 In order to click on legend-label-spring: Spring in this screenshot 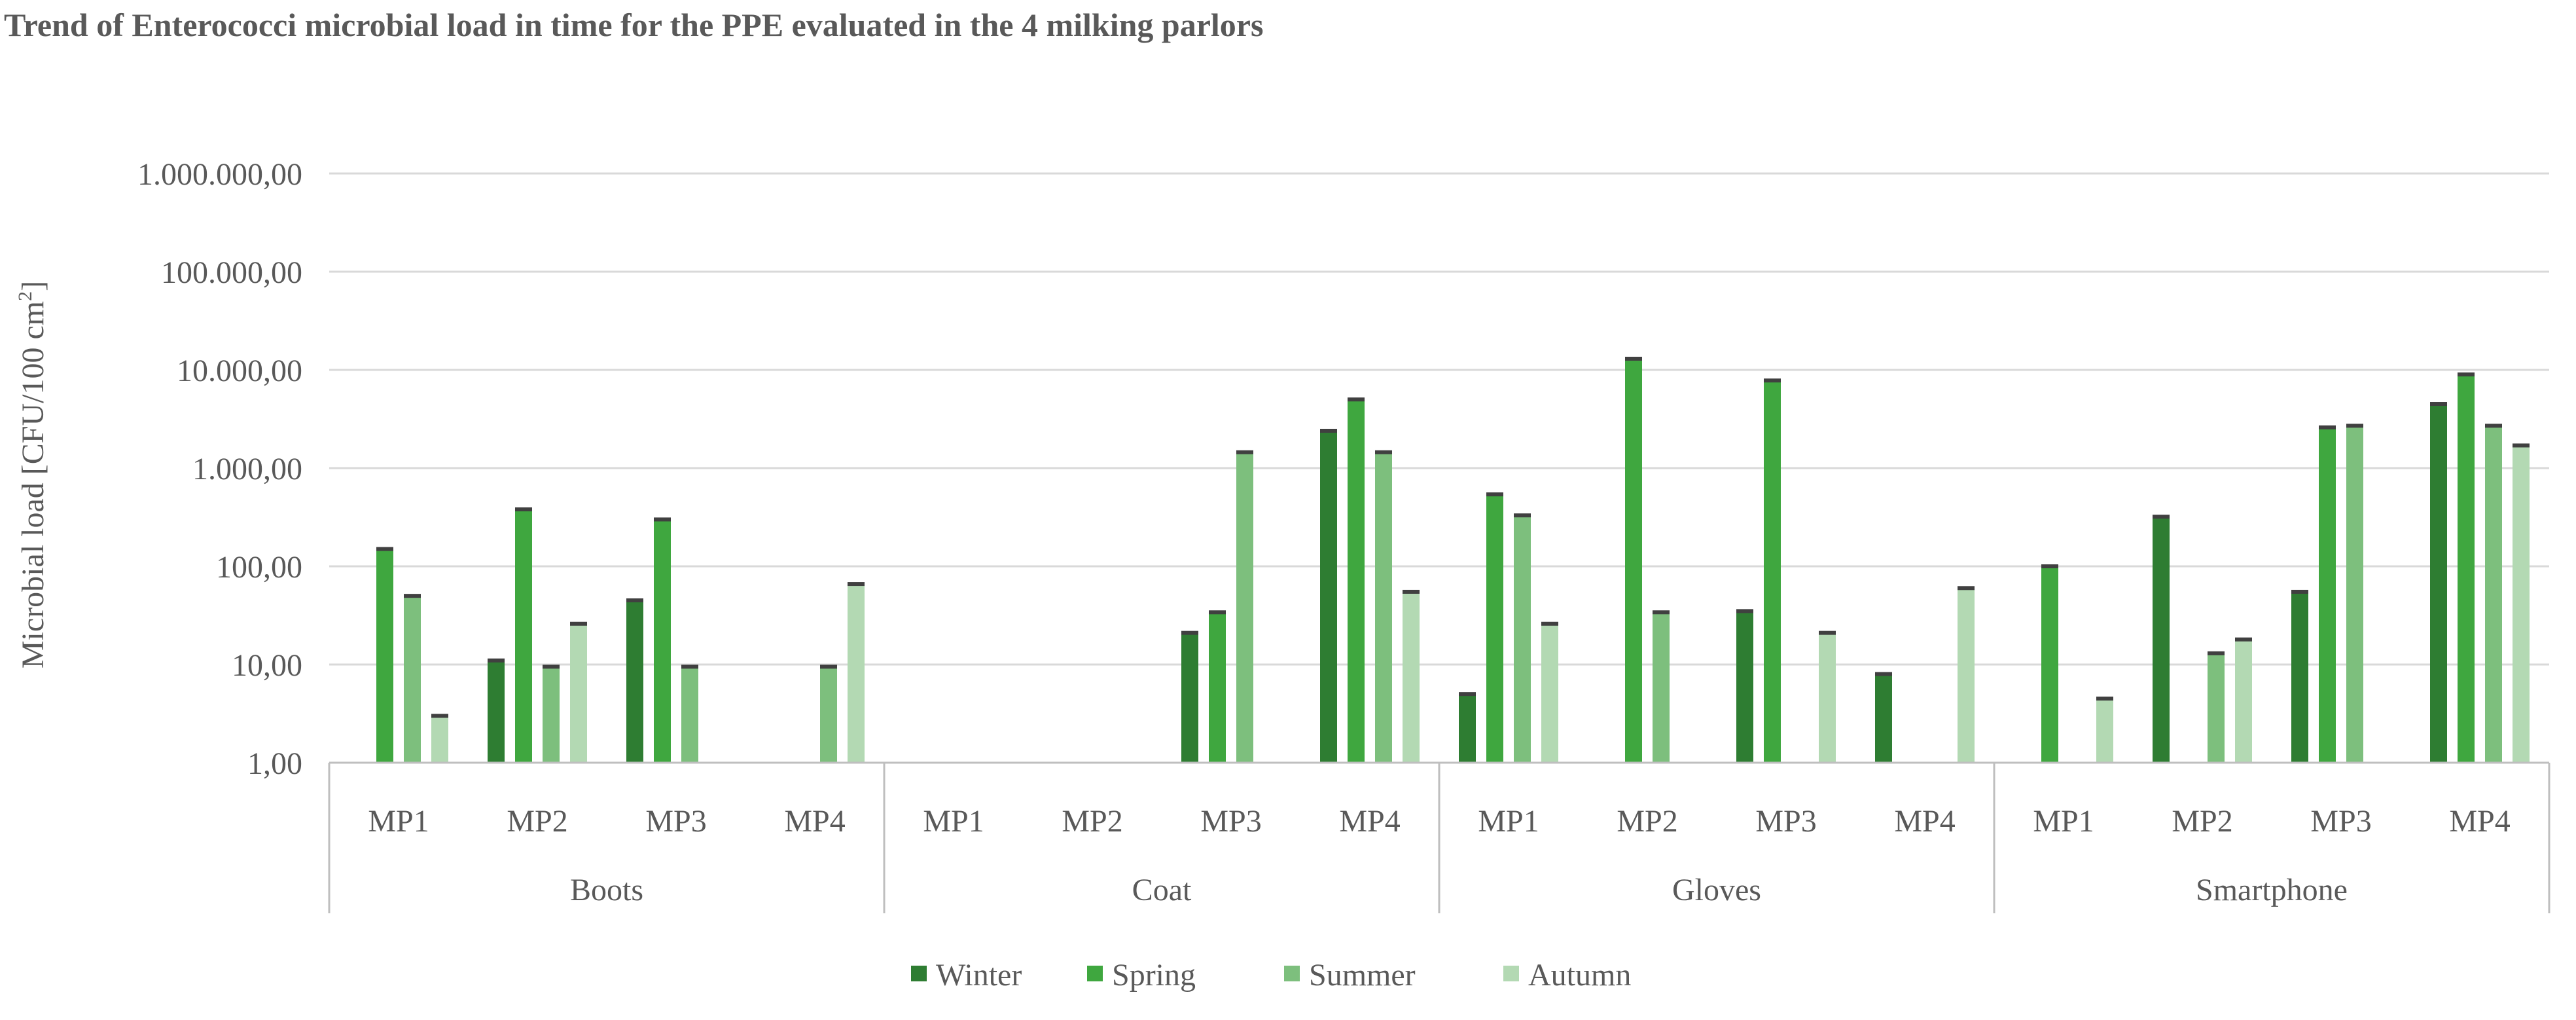, I will do `click(1154, 975)`.